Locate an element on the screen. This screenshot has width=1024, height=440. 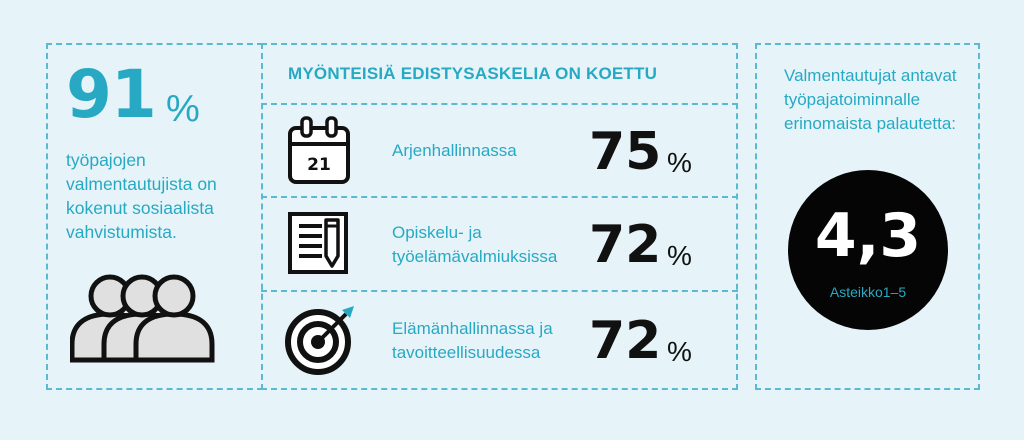
calendar-day-text: 21 is located at coordinates (319, 165).